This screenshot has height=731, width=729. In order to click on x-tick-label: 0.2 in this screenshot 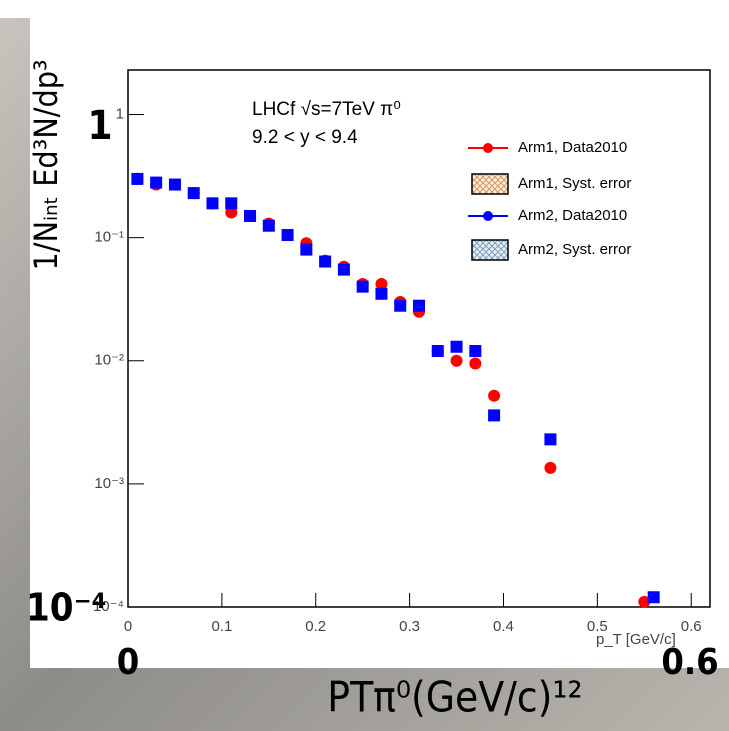, I will do `click(315, 626)`.